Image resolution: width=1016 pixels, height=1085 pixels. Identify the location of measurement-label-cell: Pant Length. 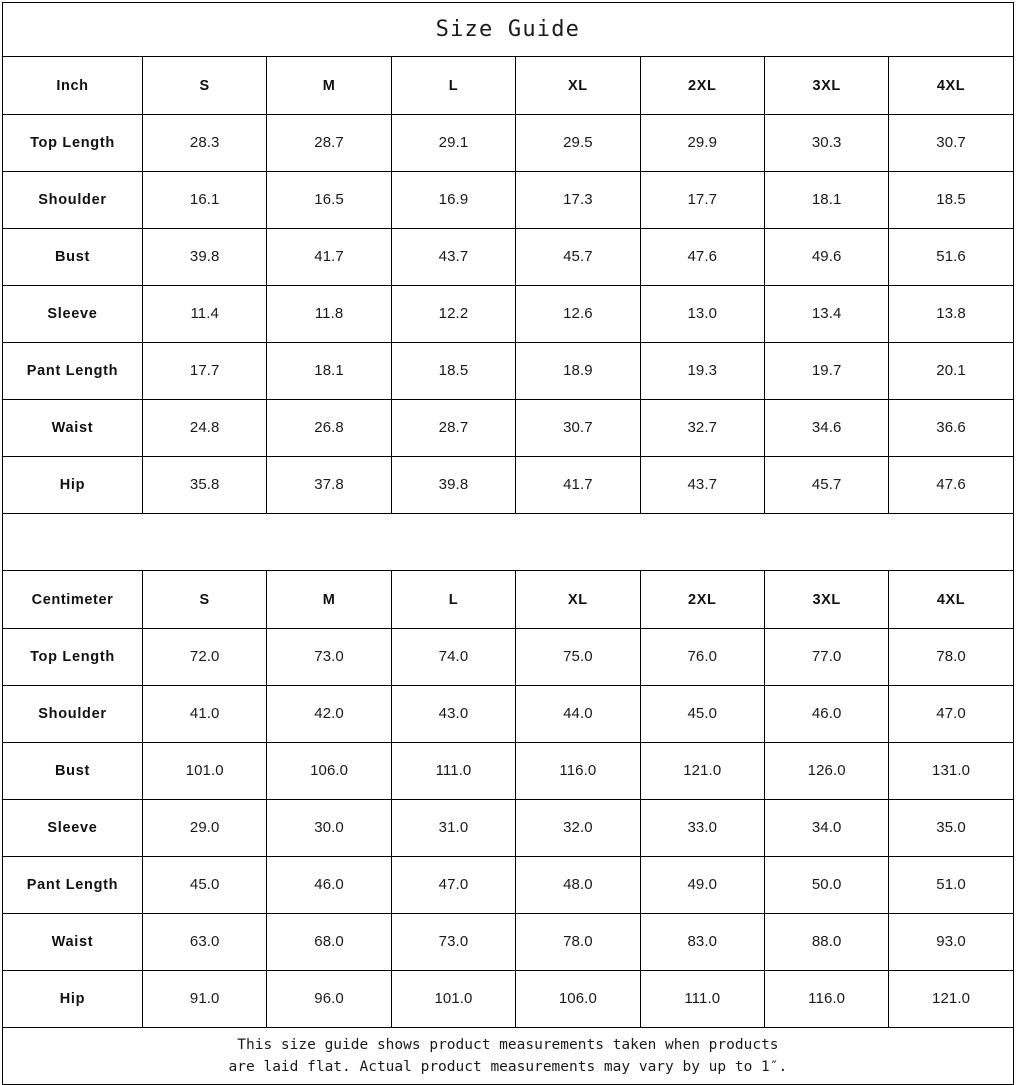
(72, 371).